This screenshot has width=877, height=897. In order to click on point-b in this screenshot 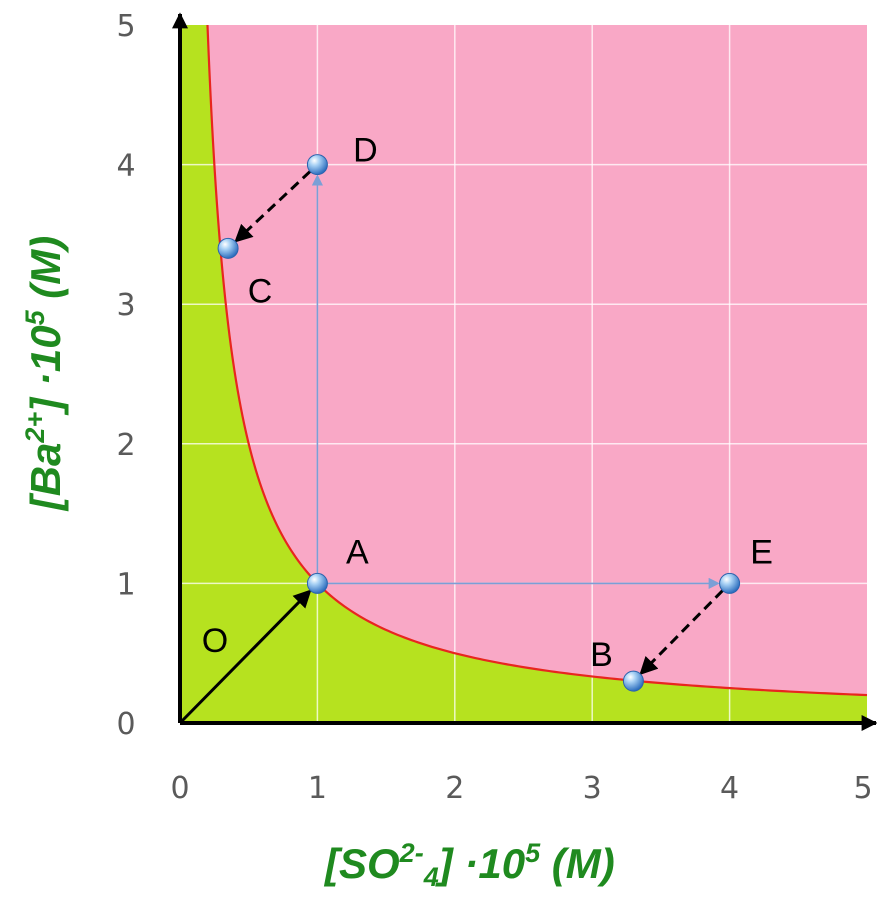, I will do `click(633, 681)`.